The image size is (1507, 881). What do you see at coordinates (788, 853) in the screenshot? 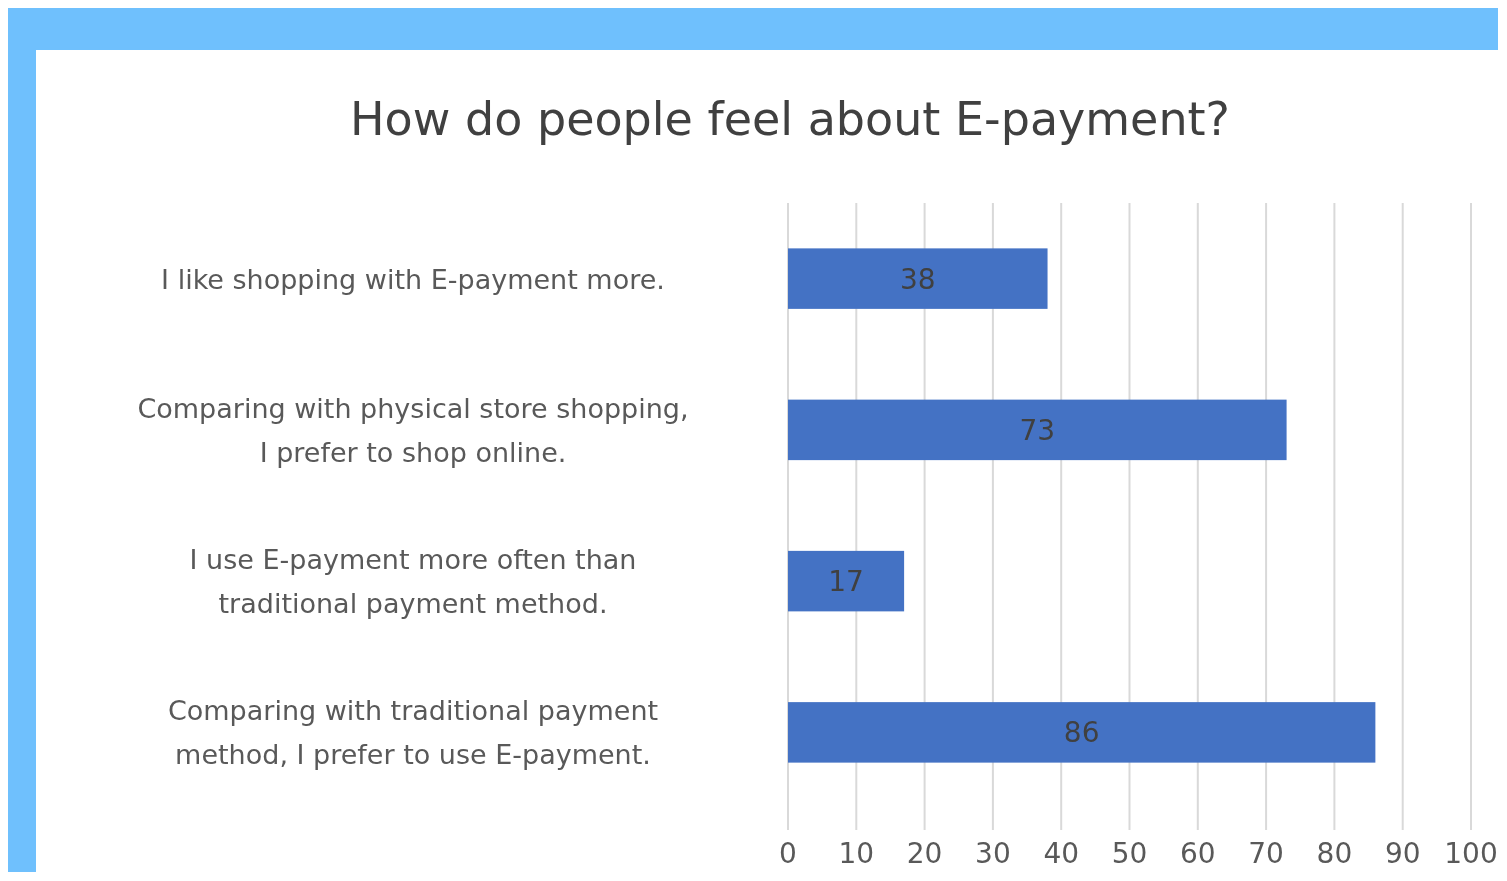
I see `x-tick-label: 0` at bounding box center [788, 853].